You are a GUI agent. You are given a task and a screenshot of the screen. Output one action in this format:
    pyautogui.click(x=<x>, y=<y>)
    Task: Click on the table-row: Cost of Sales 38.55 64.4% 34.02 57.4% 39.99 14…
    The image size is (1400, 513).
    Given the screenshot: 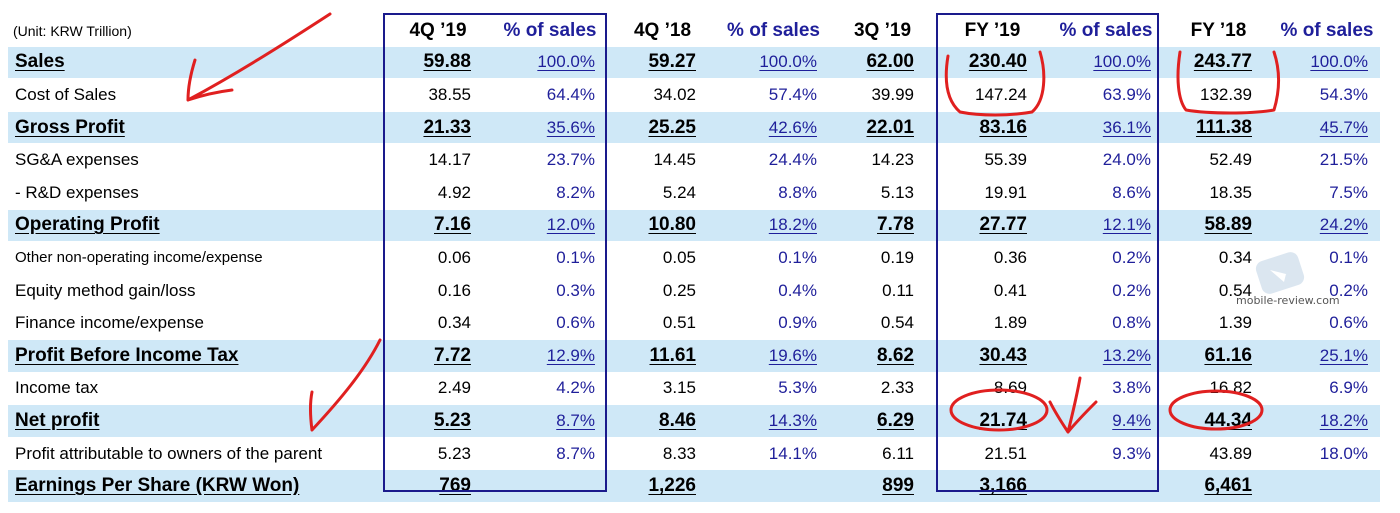 What is the action you would take?
    pyautogui.click(x=694, y=95)
    